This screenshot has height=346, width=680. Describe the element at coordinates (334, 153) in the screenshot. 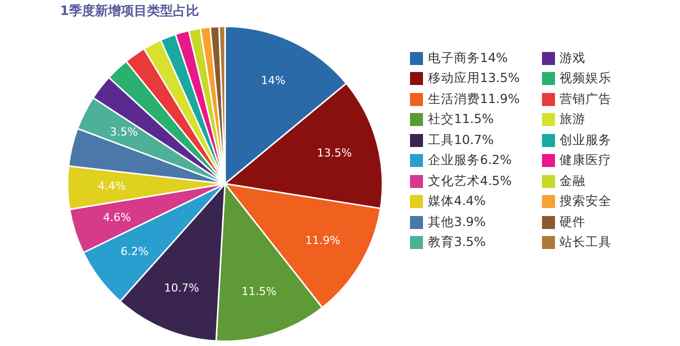

I see `data-label: 13.5%` at that location.